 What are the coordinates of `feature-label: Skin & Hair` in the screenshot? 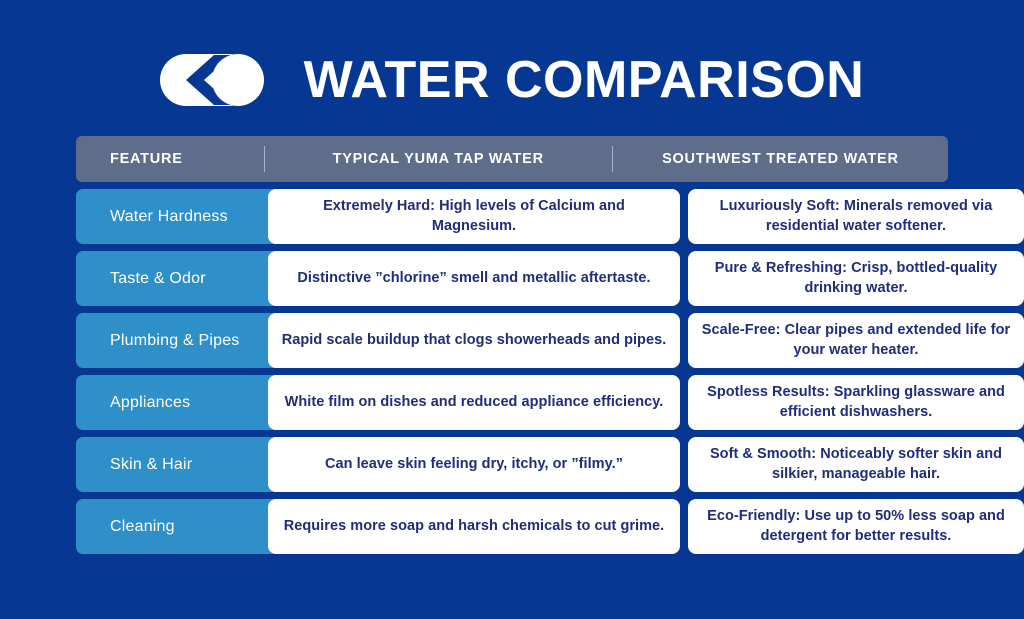 It's located at (151, 464).